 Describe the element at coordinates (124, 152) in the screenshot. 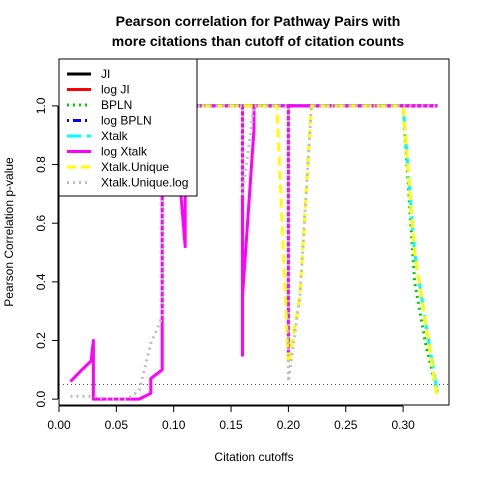

I see `legend-label: log Xtalk` at that location.